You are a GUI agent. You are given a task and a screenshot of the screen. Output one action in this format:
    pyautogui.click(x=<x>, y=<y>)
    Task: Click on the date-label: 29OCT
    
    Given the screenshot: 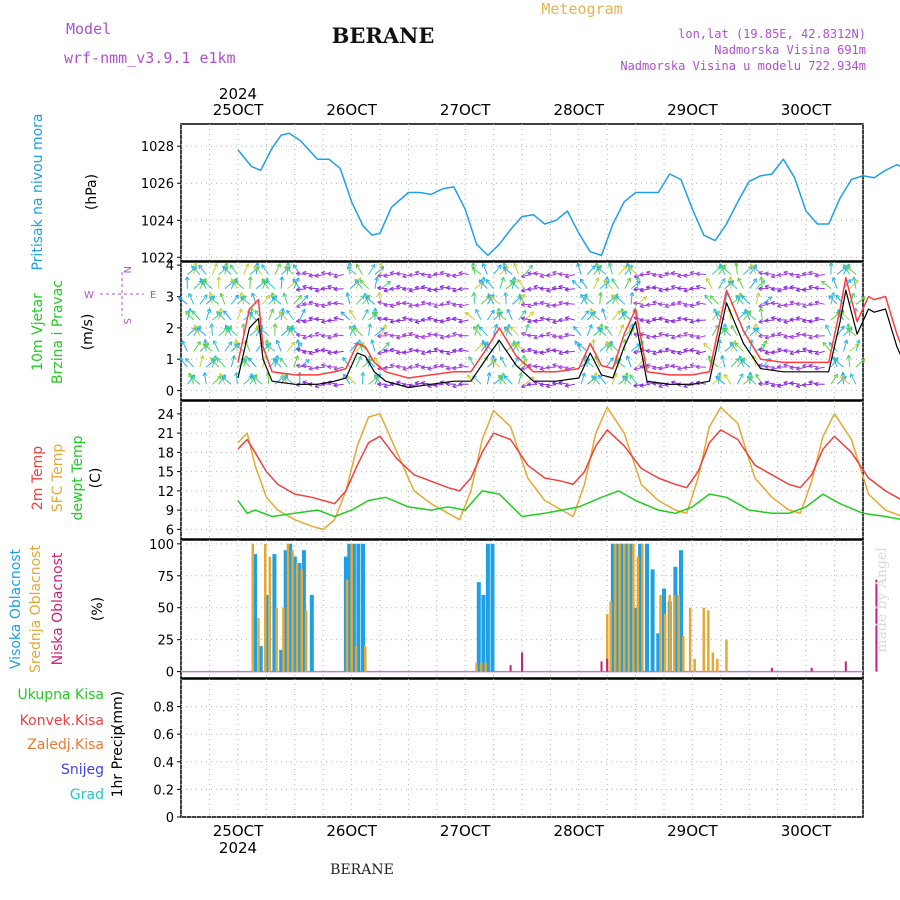 What is the action you would take?
    pyautogui.click(x=692, y=831)
    